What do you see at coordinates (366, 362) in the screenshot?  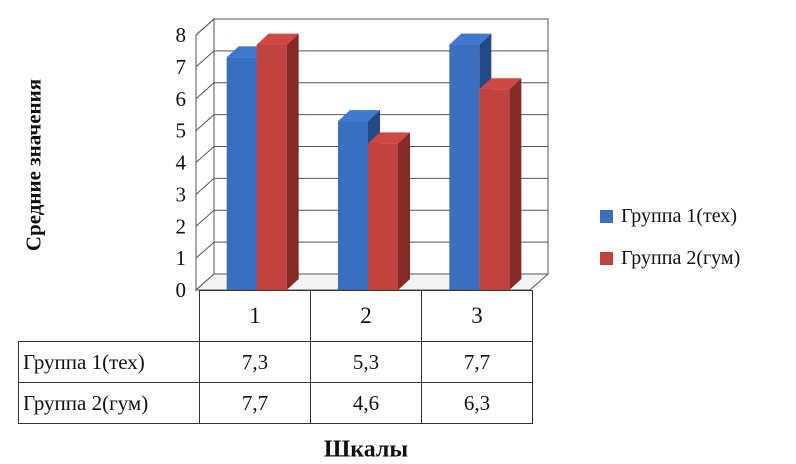 I see `table-cell: 5,3` at bounding box center [366, 362].